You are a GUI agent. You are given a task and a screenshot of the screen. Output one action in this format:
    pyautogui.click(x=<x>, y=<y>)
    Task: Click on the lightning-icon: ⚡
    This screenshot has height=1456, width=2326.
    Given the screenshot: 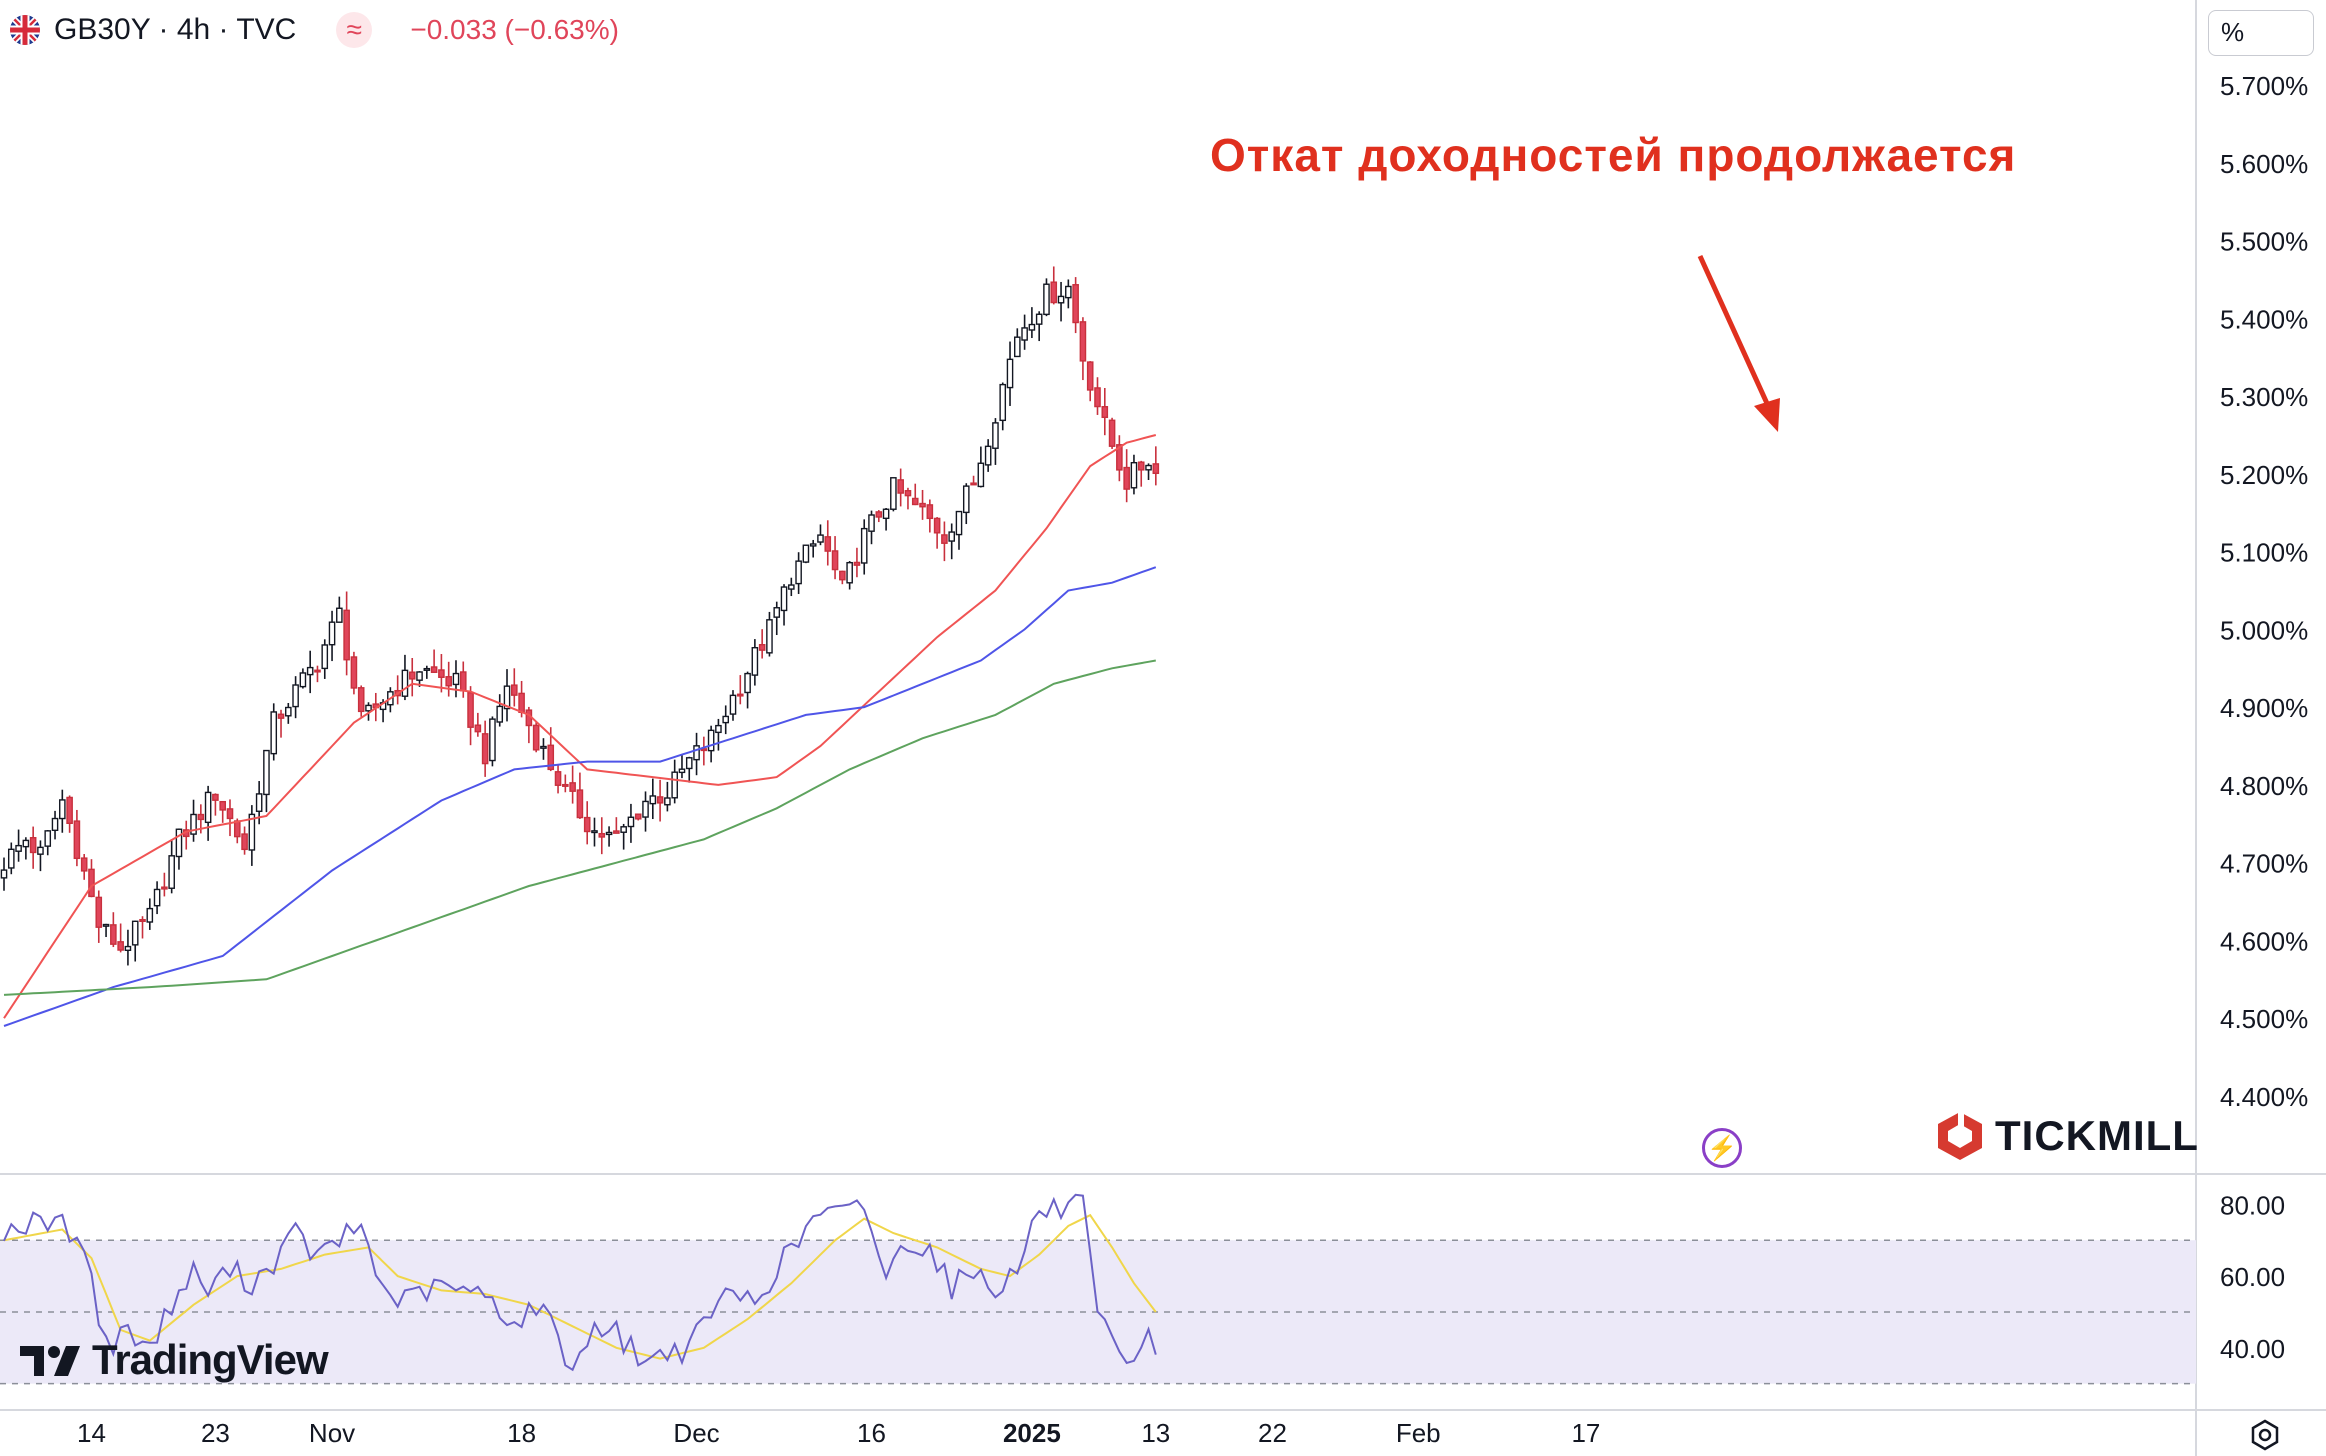 What is the action you would take?
    pyautogui.click(x=1722, y=1148)
    